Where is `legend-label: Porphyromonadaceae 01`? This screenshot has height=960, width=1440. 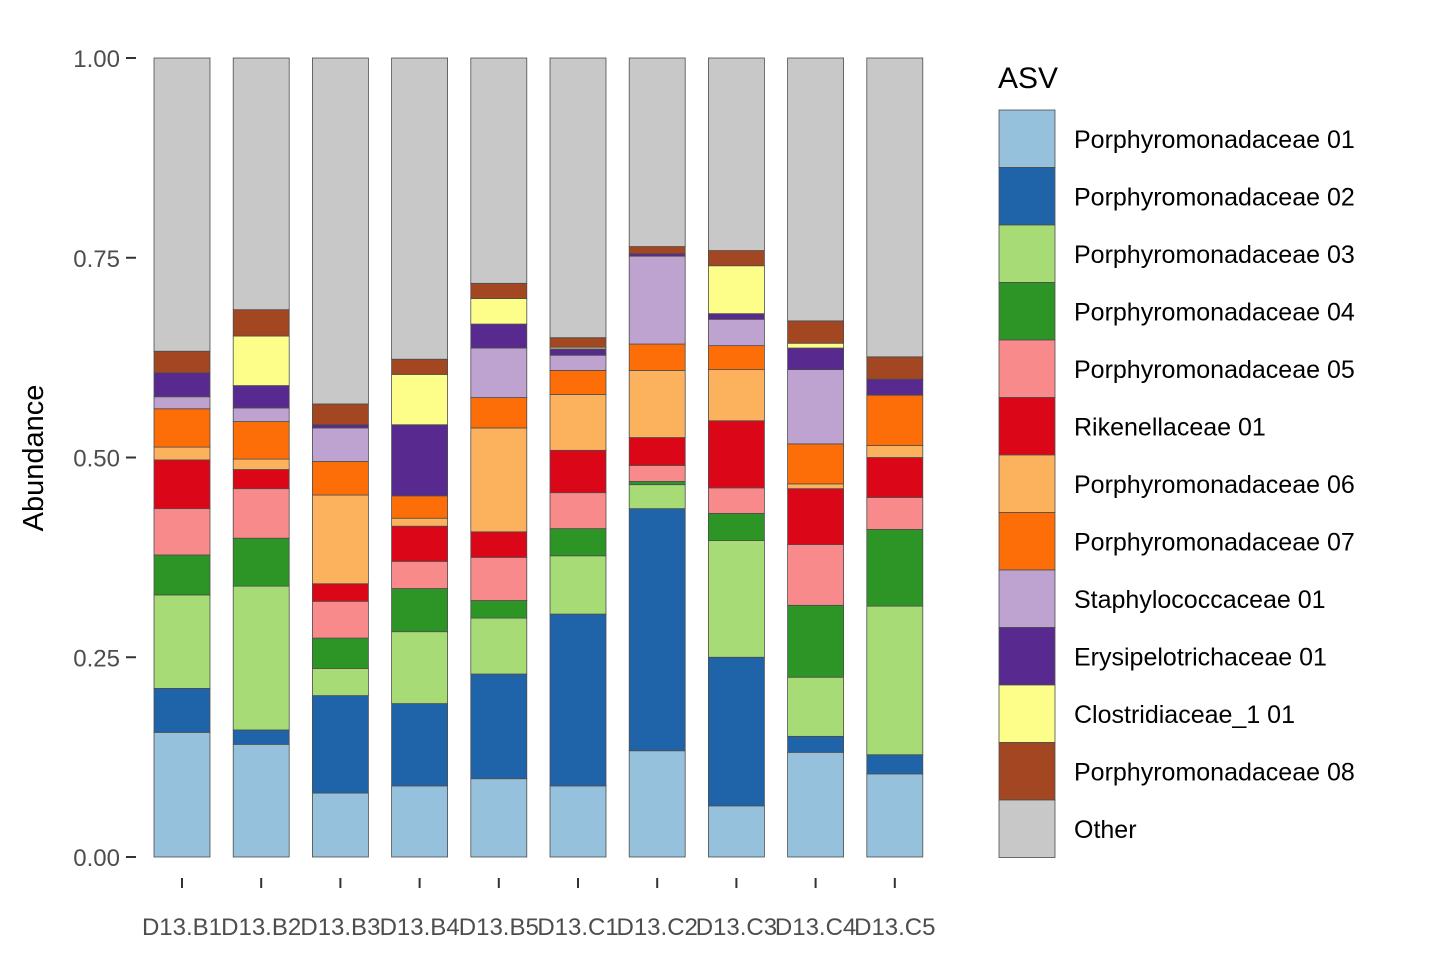
legend-label: Porphyromonadaceae 01 is located at coordinates (1214, 140).